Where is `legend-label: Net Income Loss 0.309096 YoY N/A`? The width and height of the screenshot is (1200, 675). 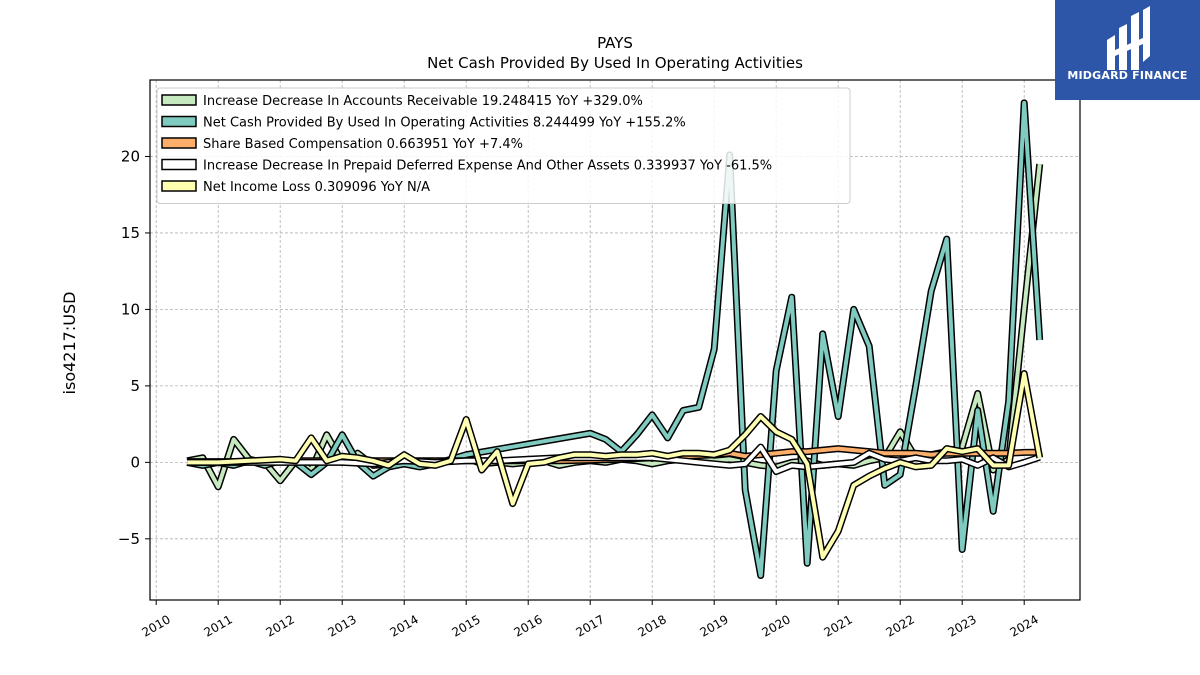 legend-label: Net Income Loss 0.309096 YoY N/A is located at coordinates (316, 187).